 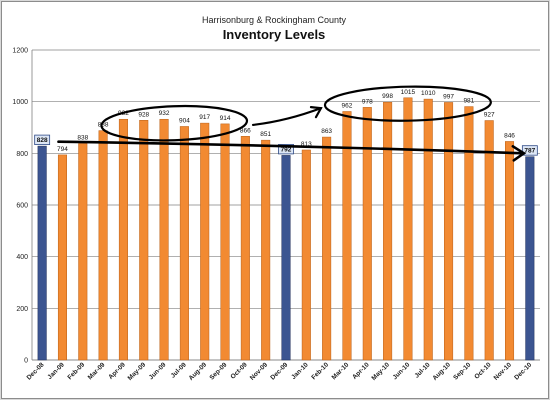 What do you see at coordinates (22, 257) in the screenshot?
I see `y-tick-label: 400` at bounding box center [22, 257].